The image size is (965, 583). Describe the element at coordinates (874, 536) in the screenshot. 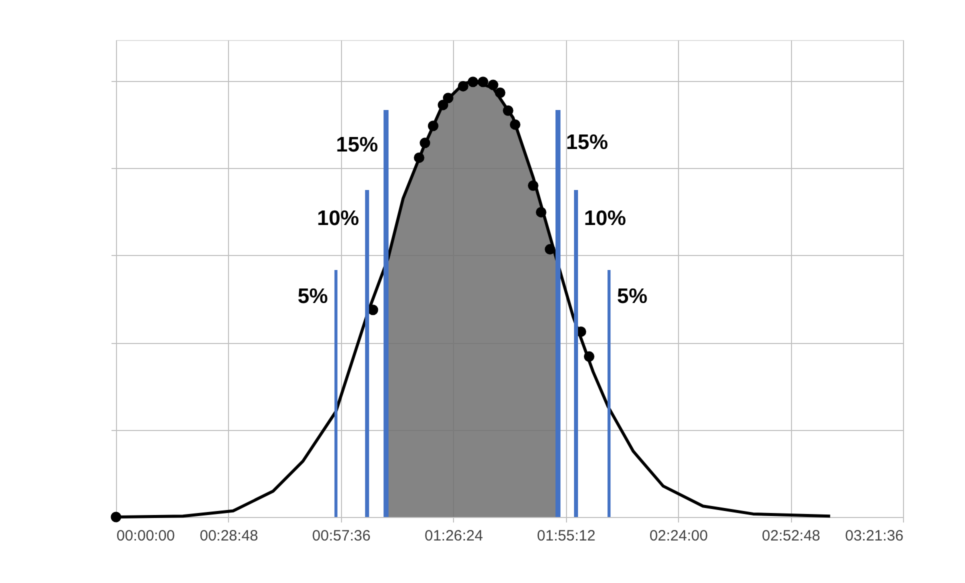

I see `x-tick-label: 03:21:36` at that location.